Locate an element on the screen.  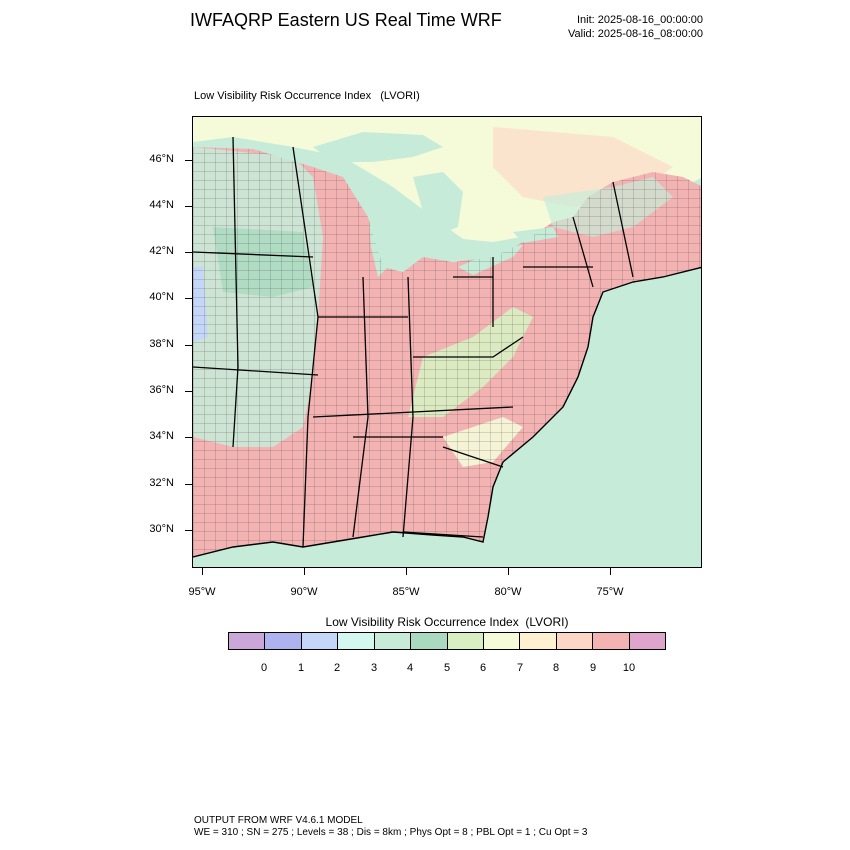
lake-superior is located at coordinates (378, 147).